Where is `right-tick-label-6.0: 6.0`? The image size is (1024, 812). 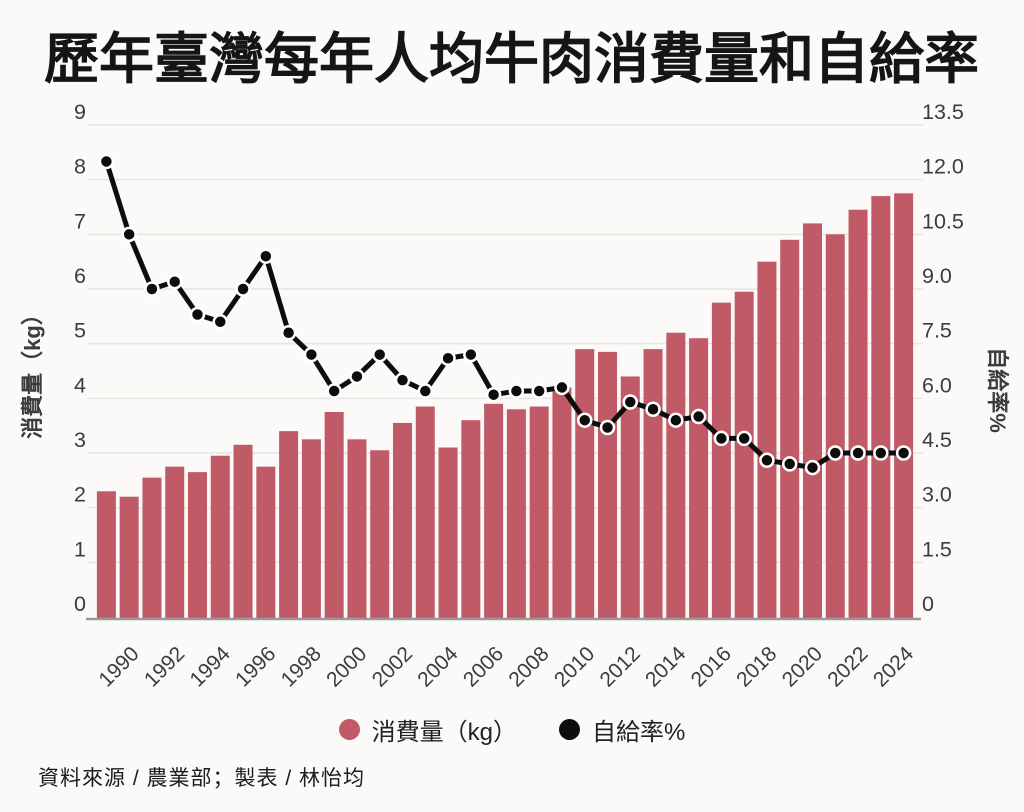
right-tick-label-6.0: 6.0 is located at coordinates (937, 385).